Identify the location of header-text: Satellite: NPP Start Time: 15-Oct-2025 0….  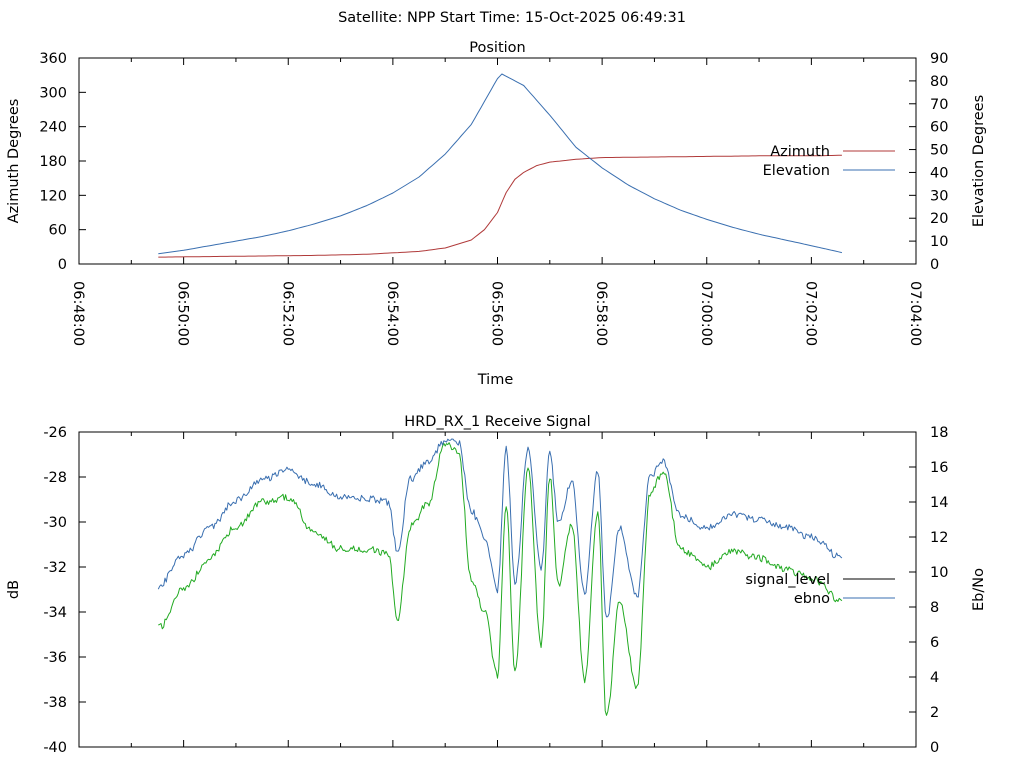
(512, 18).